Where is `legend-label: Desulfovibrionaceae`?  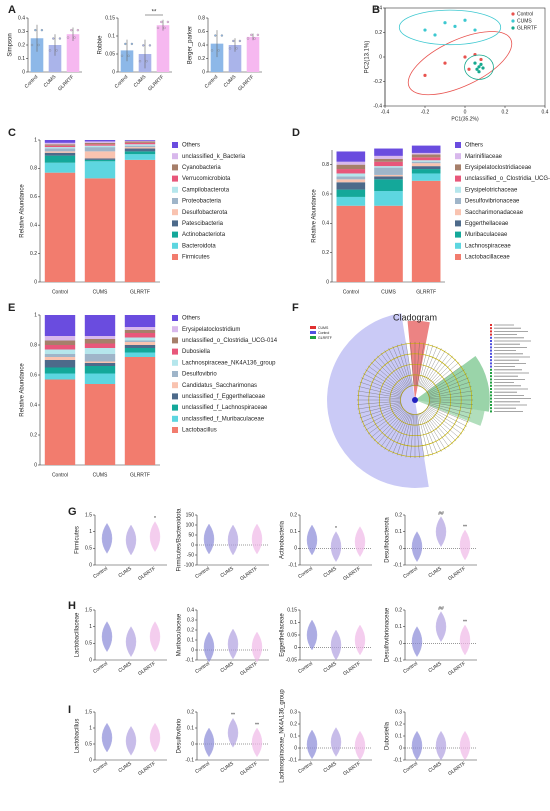
legend-label: Desulfovibrionaceae is located at coordinates (492, 202).